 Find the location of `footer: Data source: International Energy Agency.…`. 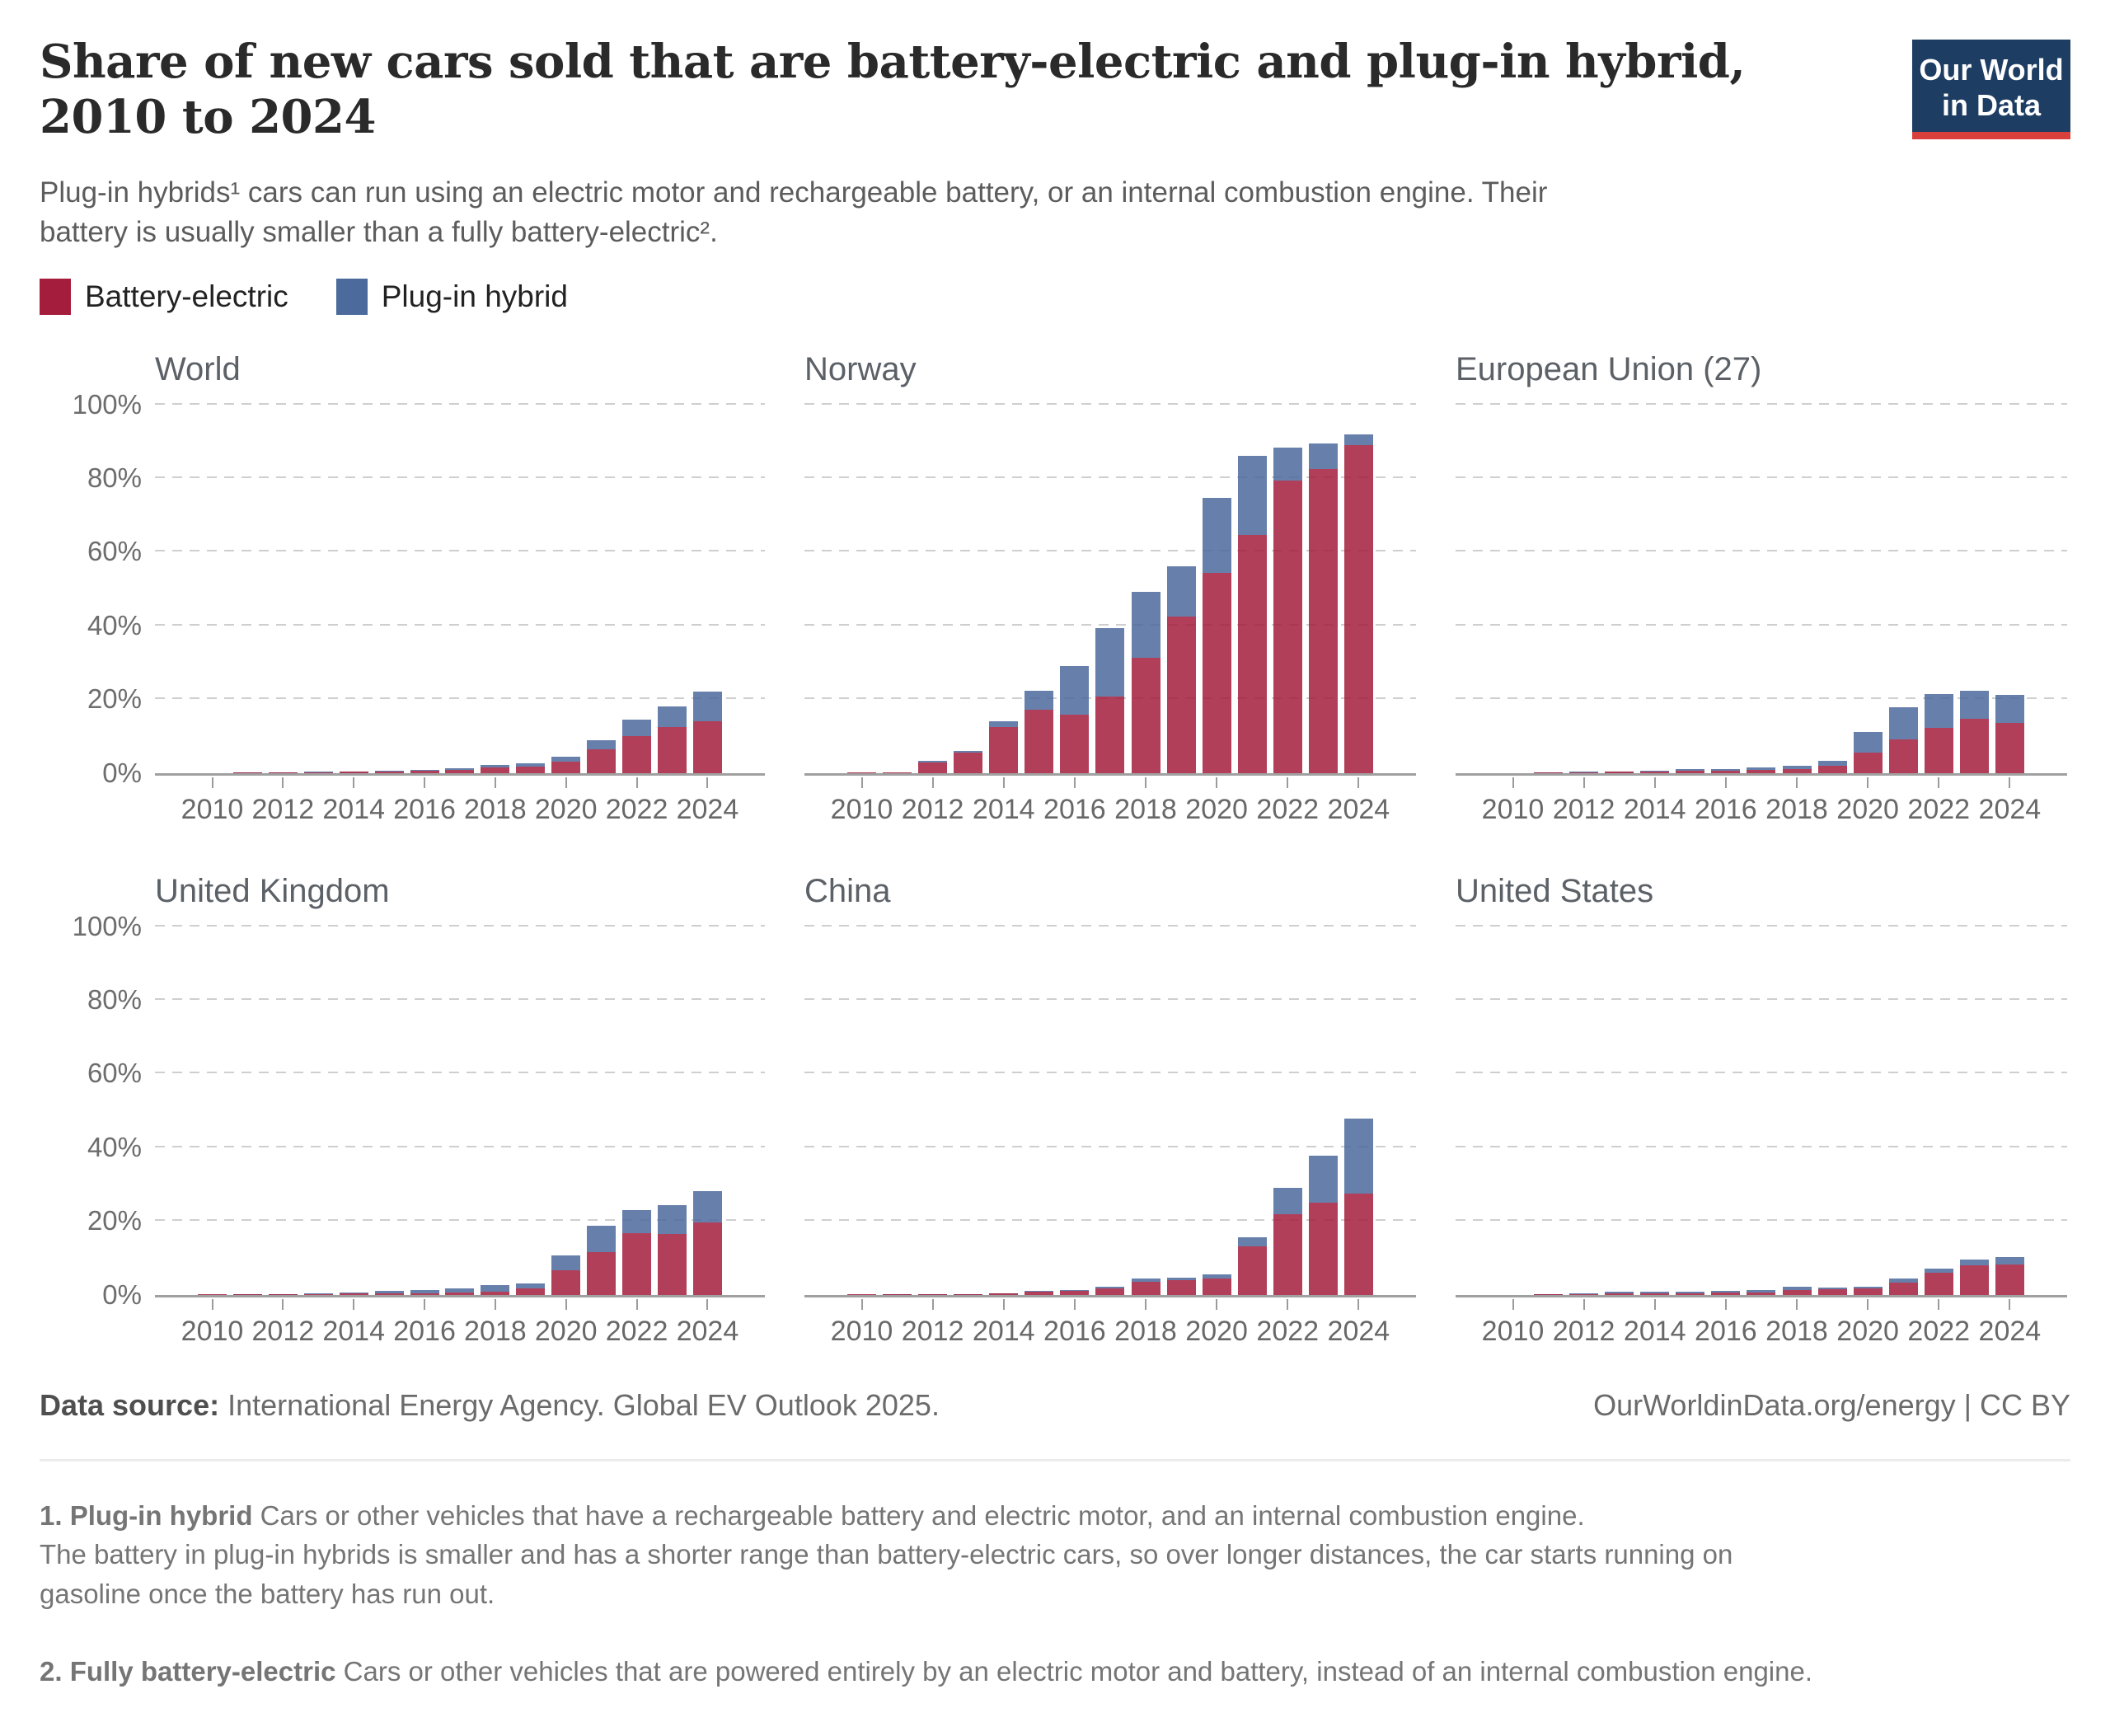

footer: Data source: International Energy Agency.… is located at coordinates (1055, 1405).